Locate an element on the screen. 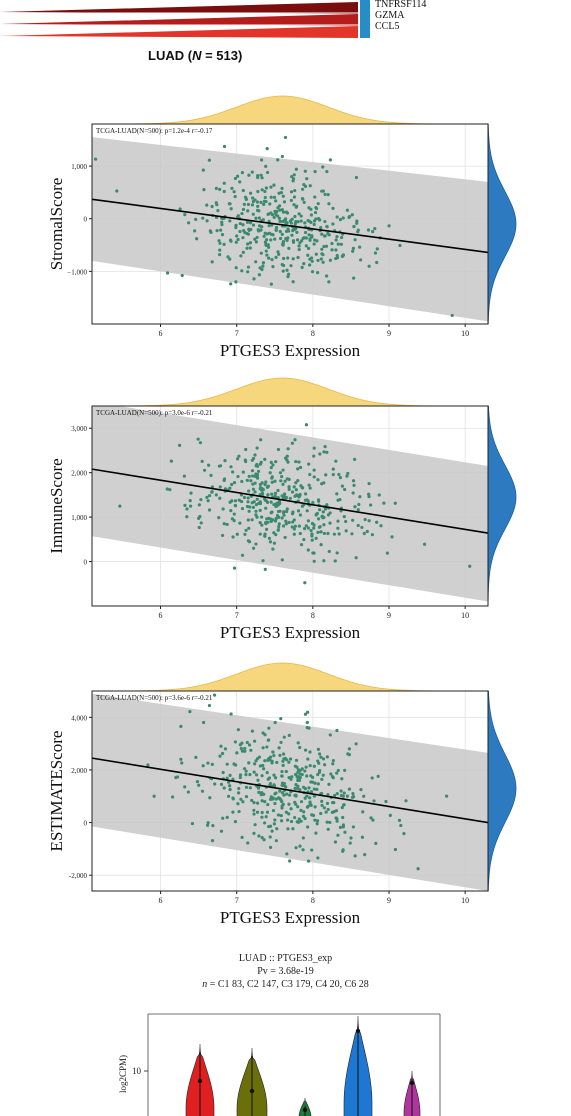  y-tick-label: 2,000 is located at coordinates (79, 771).